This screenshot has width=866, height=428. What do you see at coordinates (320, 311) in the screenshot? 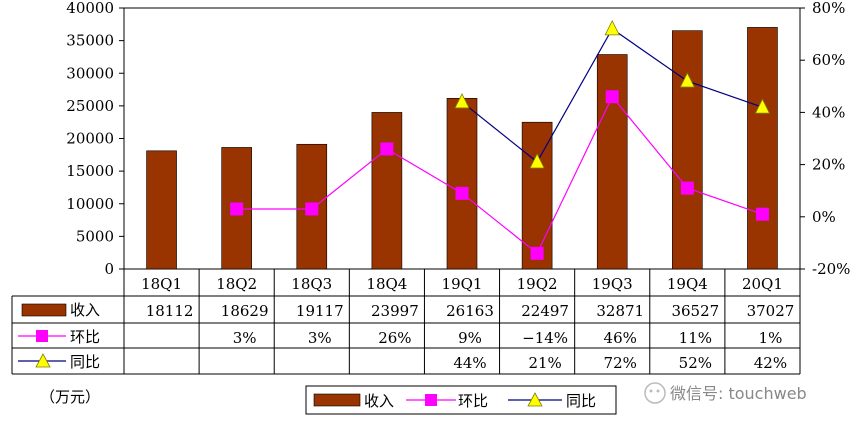
I see `table-cell: 19117` at bounding box center [320, 311].